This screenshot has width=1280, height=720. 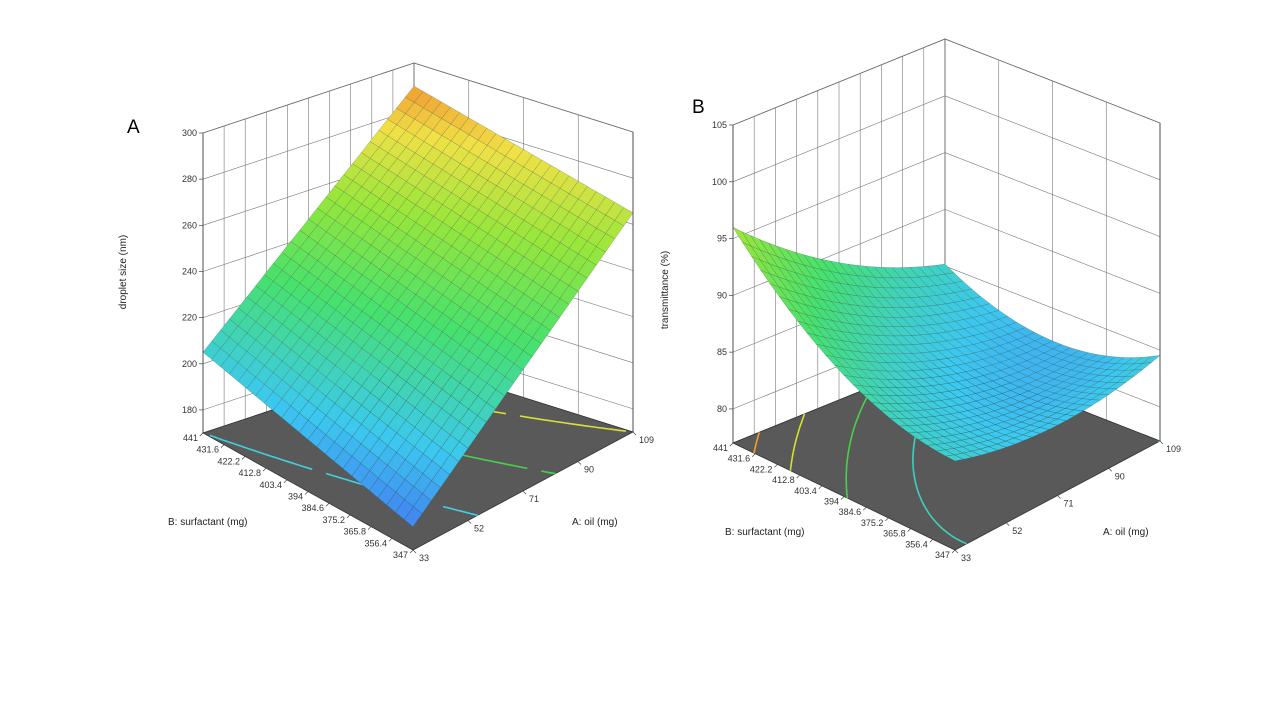 I want to click on panel-a-y-tick-label: 347, so click(x=400, y=555).